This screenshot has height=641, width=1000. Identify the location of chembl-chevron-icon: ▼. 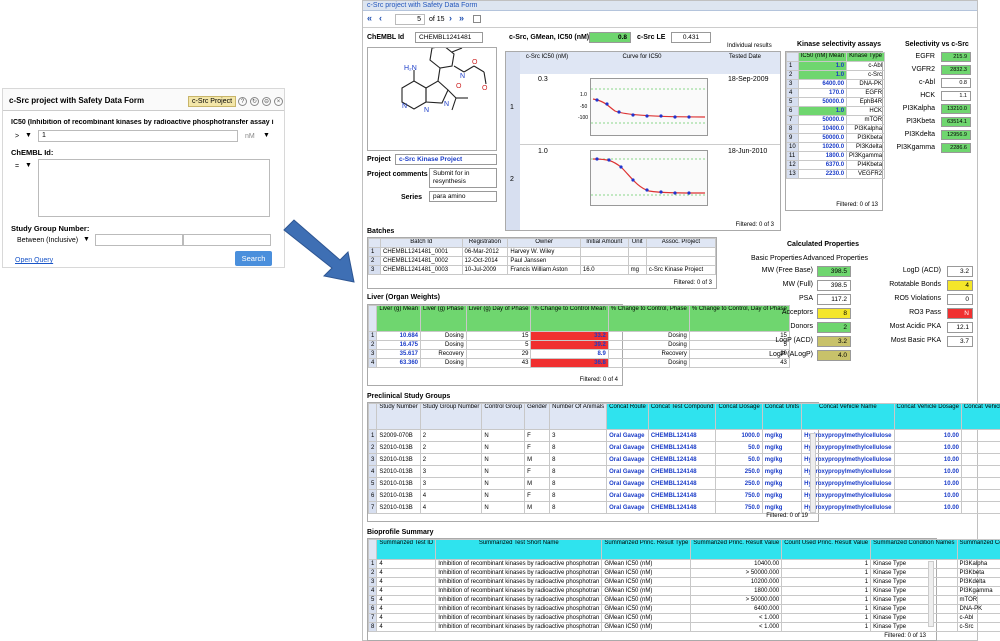
(28, 165).